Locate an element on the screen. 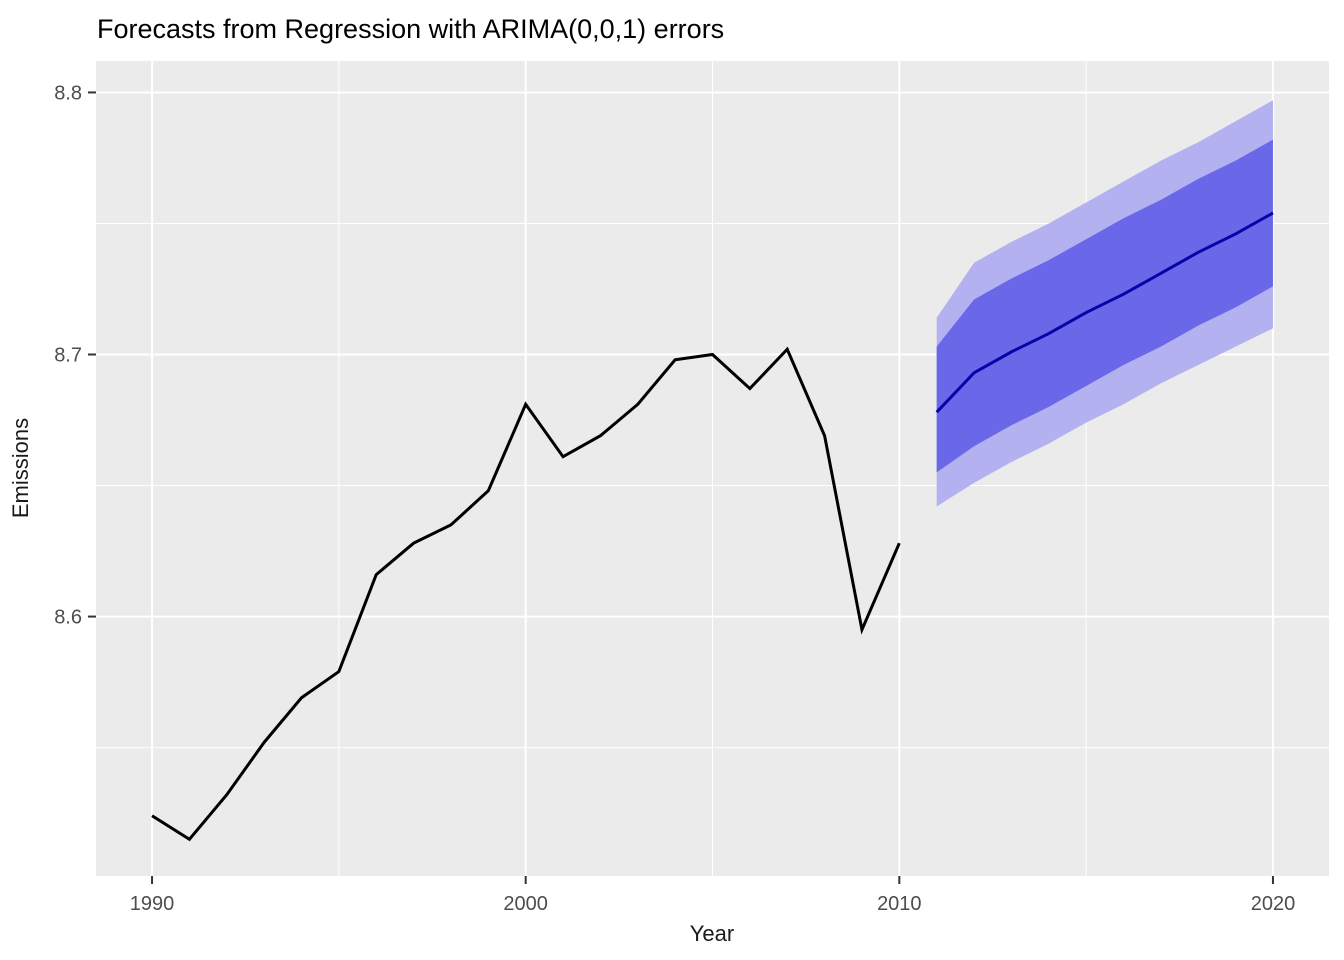  x-axis-title: Year is located at coordinates (712, 933).